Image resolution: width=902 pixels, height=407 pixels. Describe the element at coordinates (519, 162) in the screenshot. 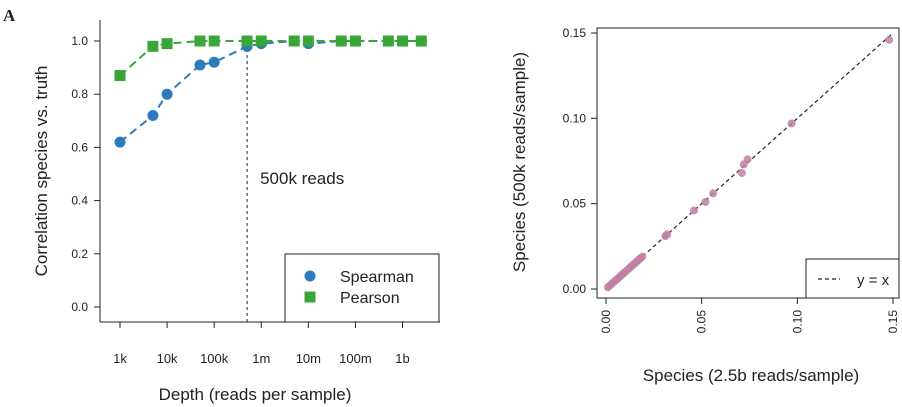

I see `right-y-axis-title: Species (500k reads/sample)` at that location.